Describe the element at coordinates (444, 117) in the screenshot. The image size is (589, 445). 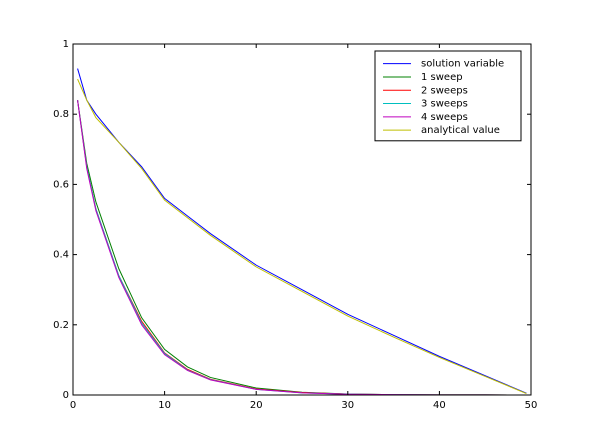
I see `legend-label: 4 sweeps` at that location.